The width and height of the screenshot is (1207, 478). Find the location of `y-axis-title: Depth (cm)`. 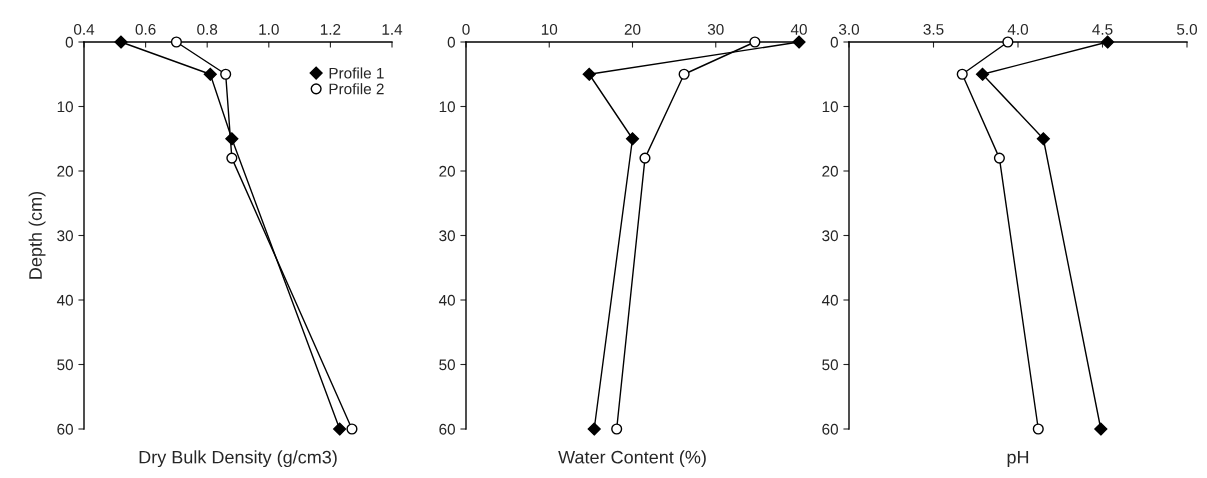

y-axis-title: Depth (cm) is located at coordinates (37, 235).